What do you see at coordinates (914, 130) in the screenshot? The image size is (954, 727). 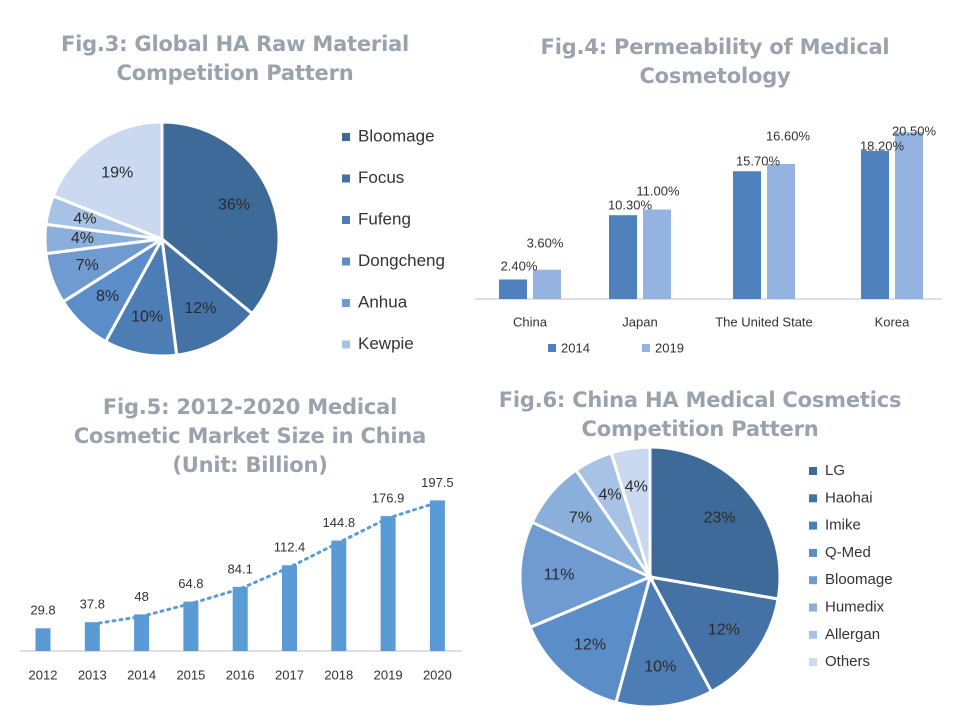 I see `fig4-data-label-2019-3: 20.50%` at bounding box center [914, 130].